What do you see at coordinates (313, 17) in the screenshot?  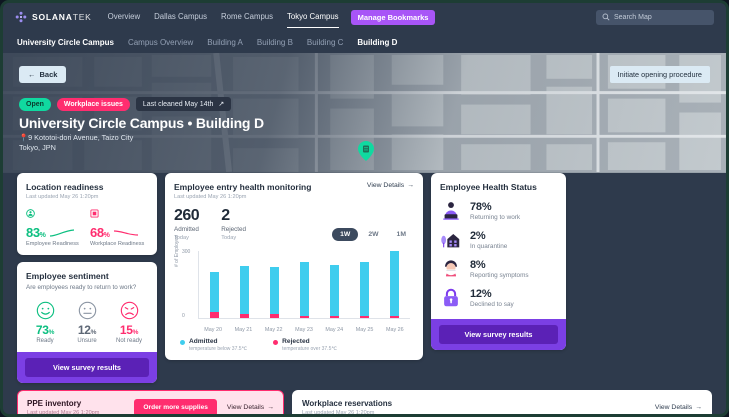 I see `nav-item-tokyo-campus: Tokyo Campus` at bounding box center [313, 17].